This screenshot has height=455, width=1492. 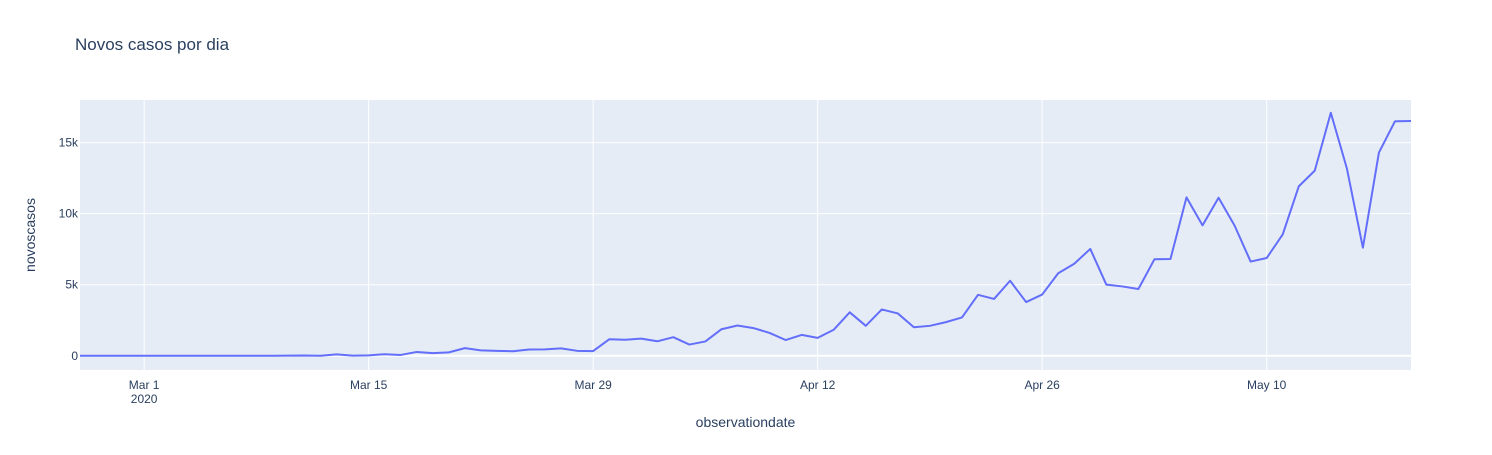 I want to click on x-tick-label: Apr 12, so click(x=818, y=385).